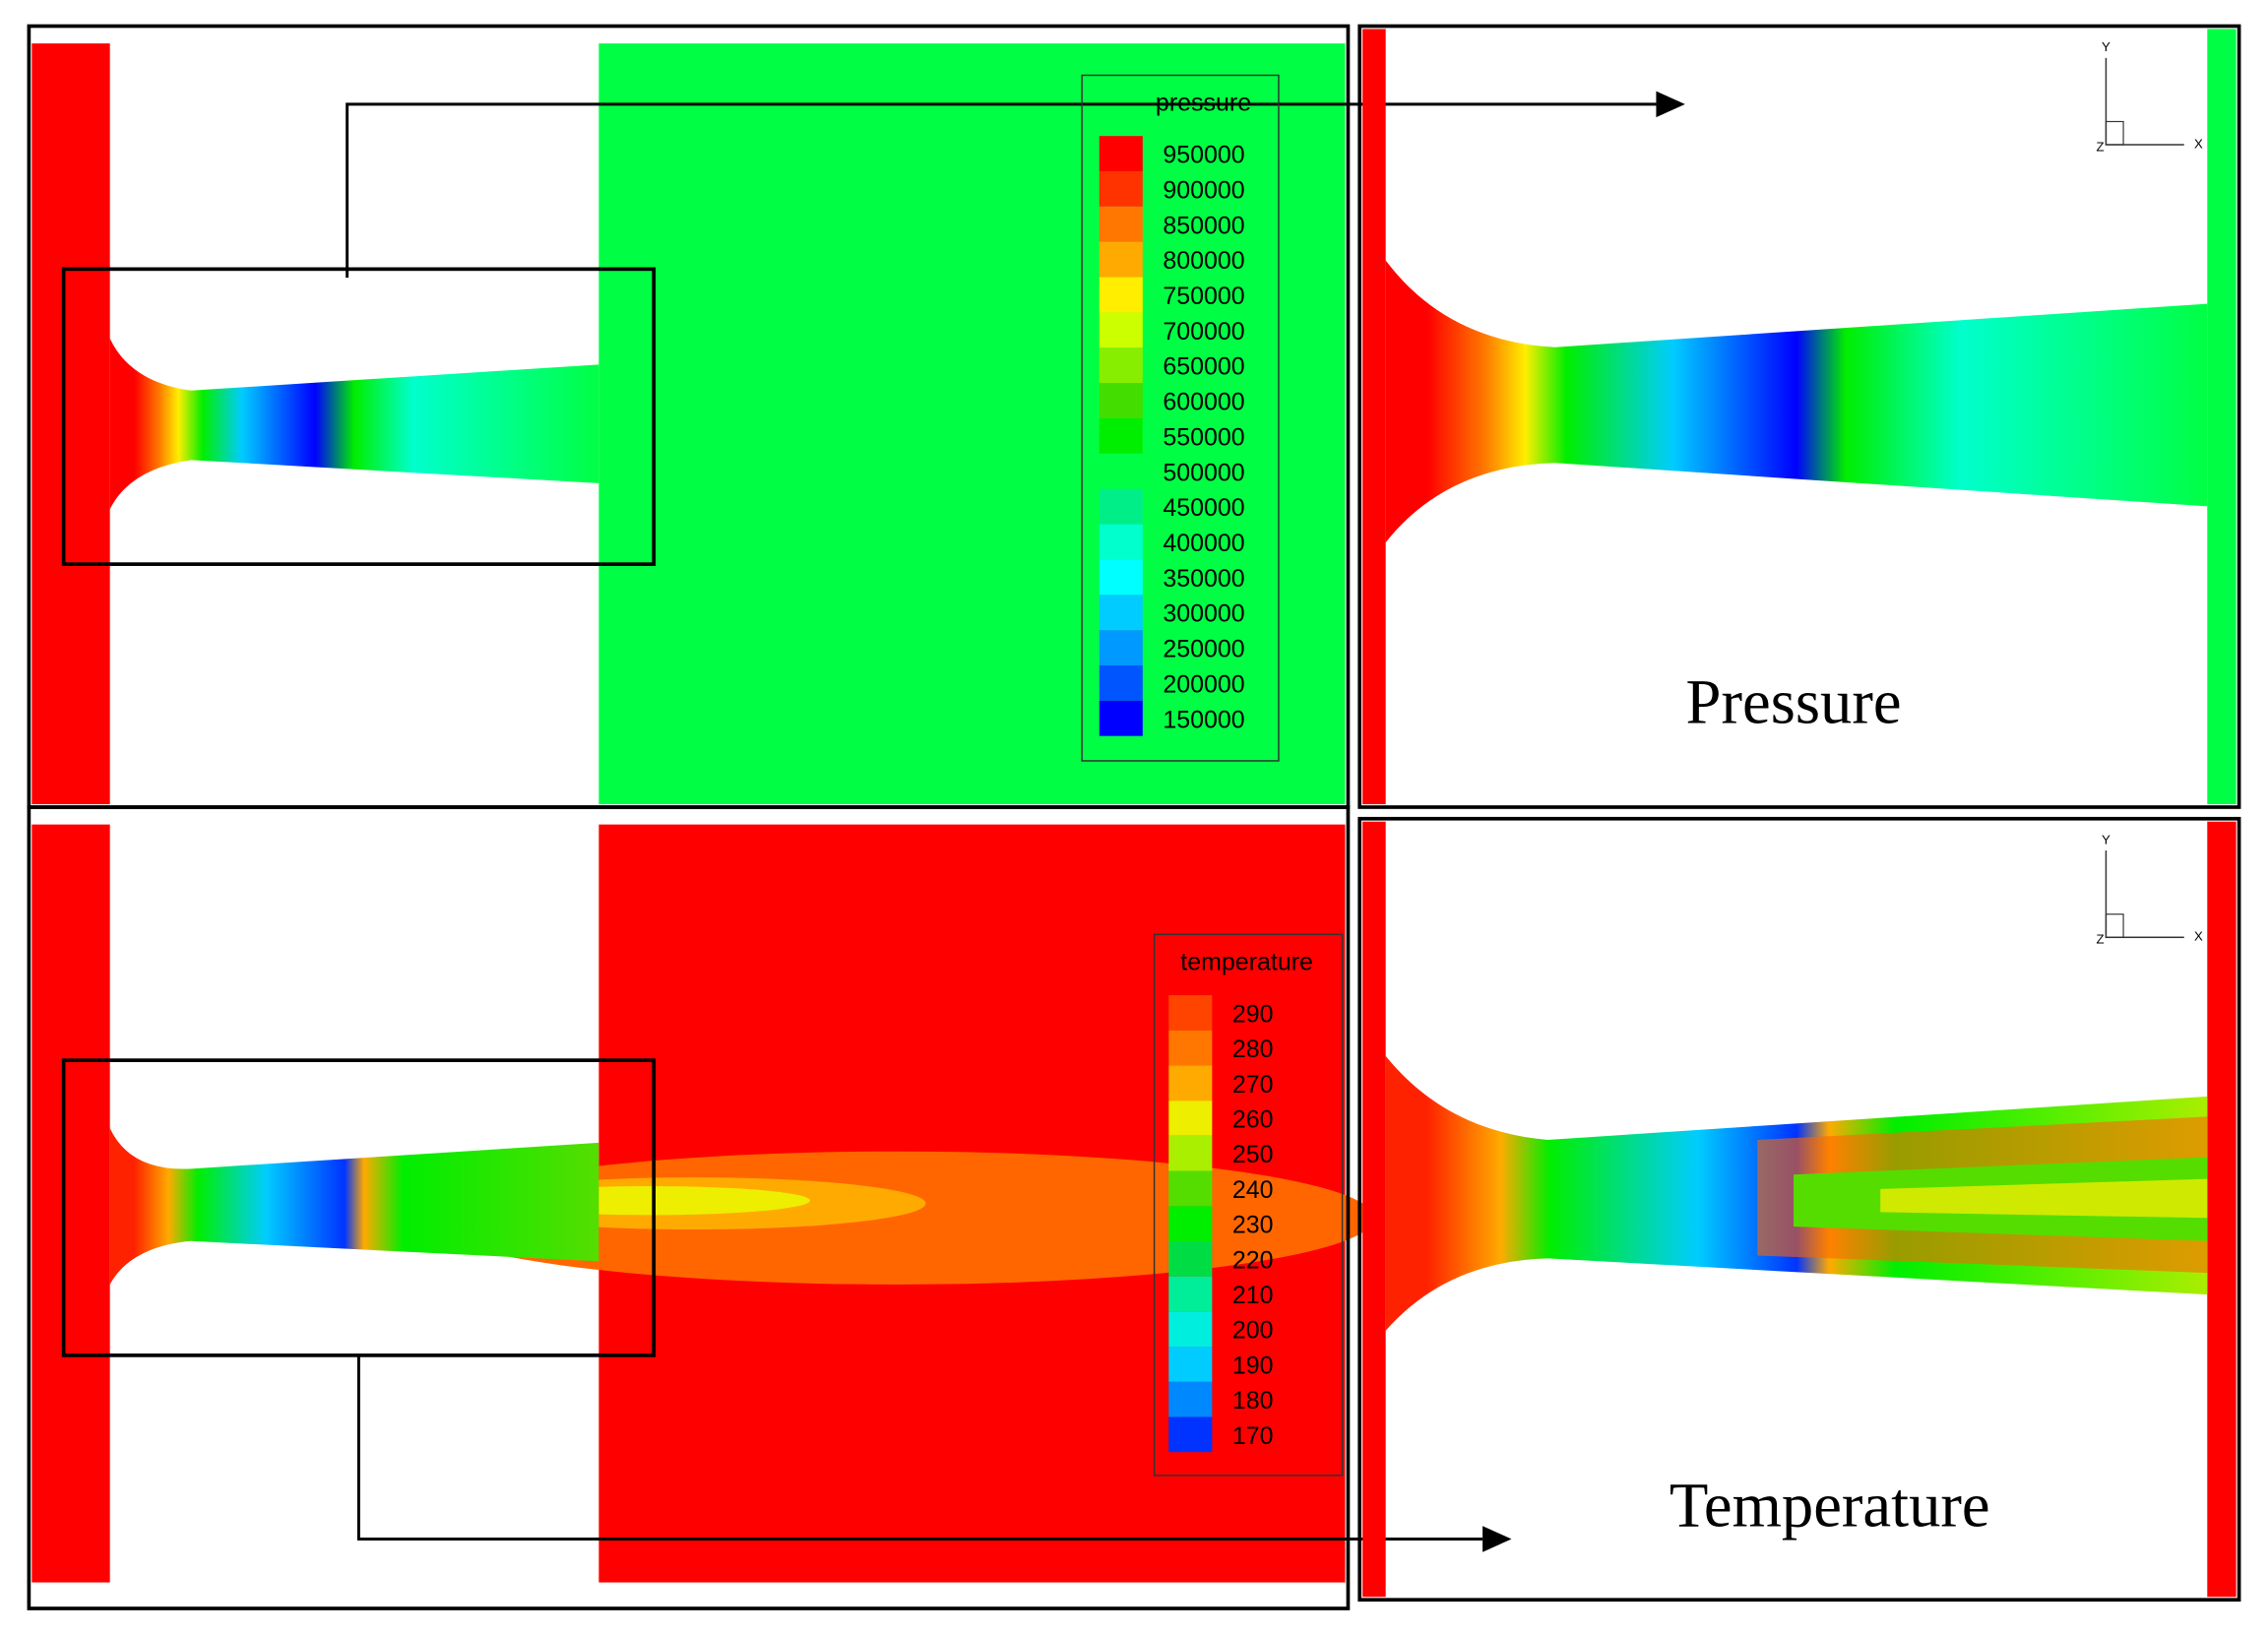 The image size is (2268, 1636). I want to click on legend-label: 150000, so click(1203, 720).